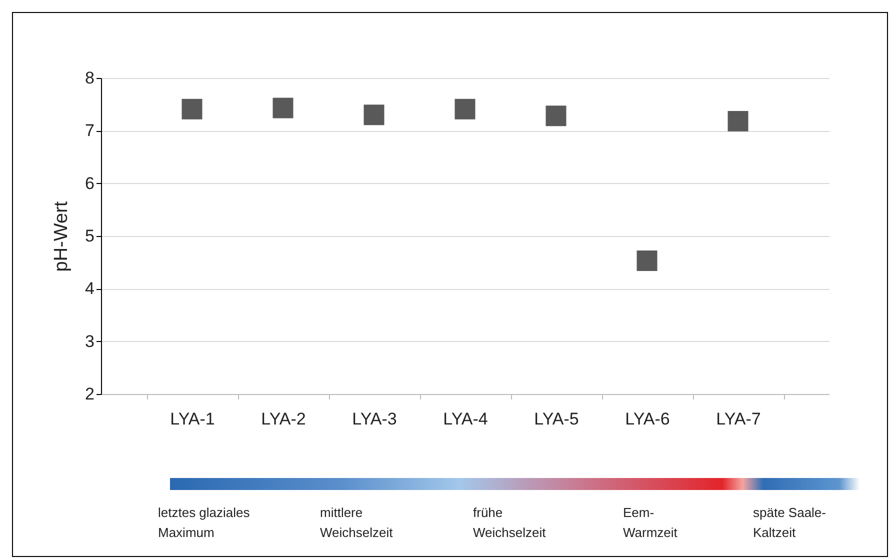 The image size is (892, 559). I want to click on text: späte Saale- Kaltzeit, so click(789, 523).